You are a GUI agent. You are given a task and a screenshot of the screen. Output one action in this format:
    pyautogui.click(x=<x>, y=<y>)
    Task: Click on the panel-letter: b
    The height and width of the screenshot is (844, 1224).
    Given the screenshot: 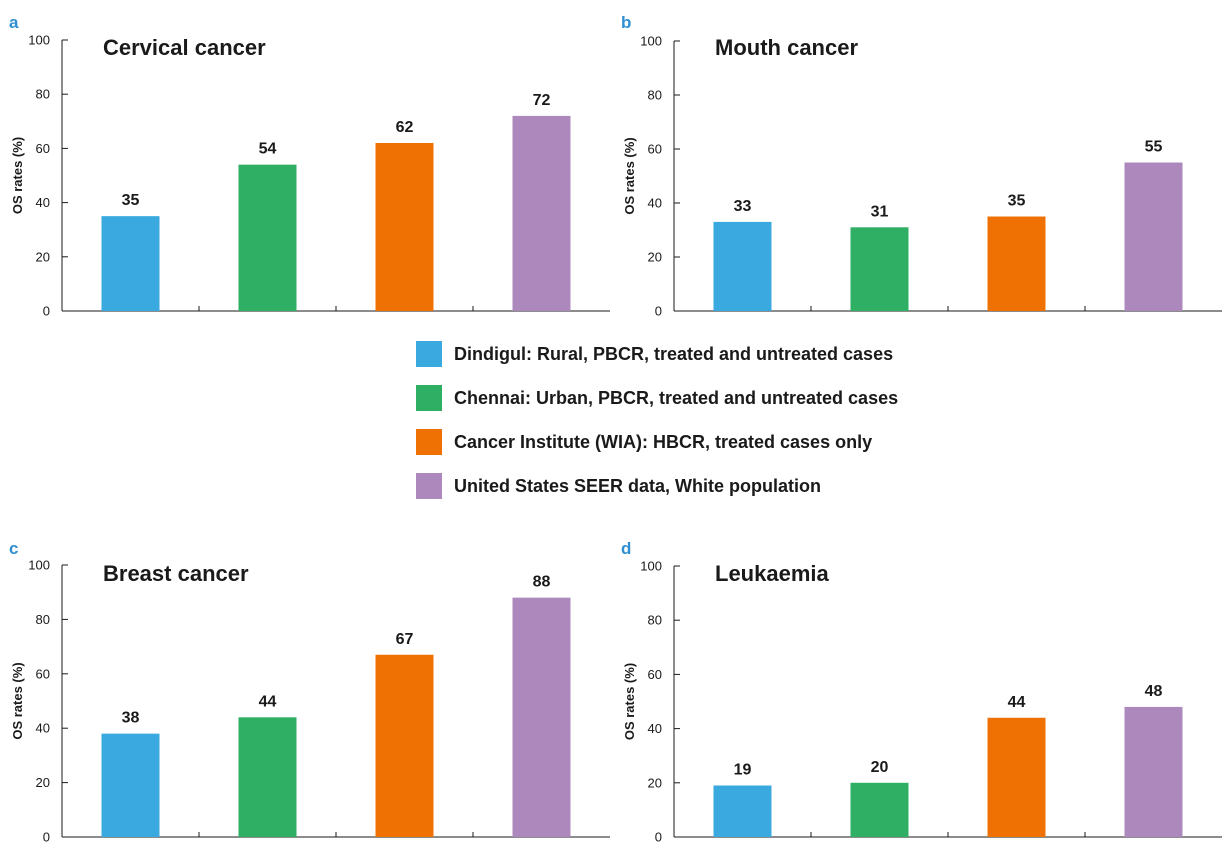 What is the action you would take?
    pyautogui.click(x=626, y=22)
    